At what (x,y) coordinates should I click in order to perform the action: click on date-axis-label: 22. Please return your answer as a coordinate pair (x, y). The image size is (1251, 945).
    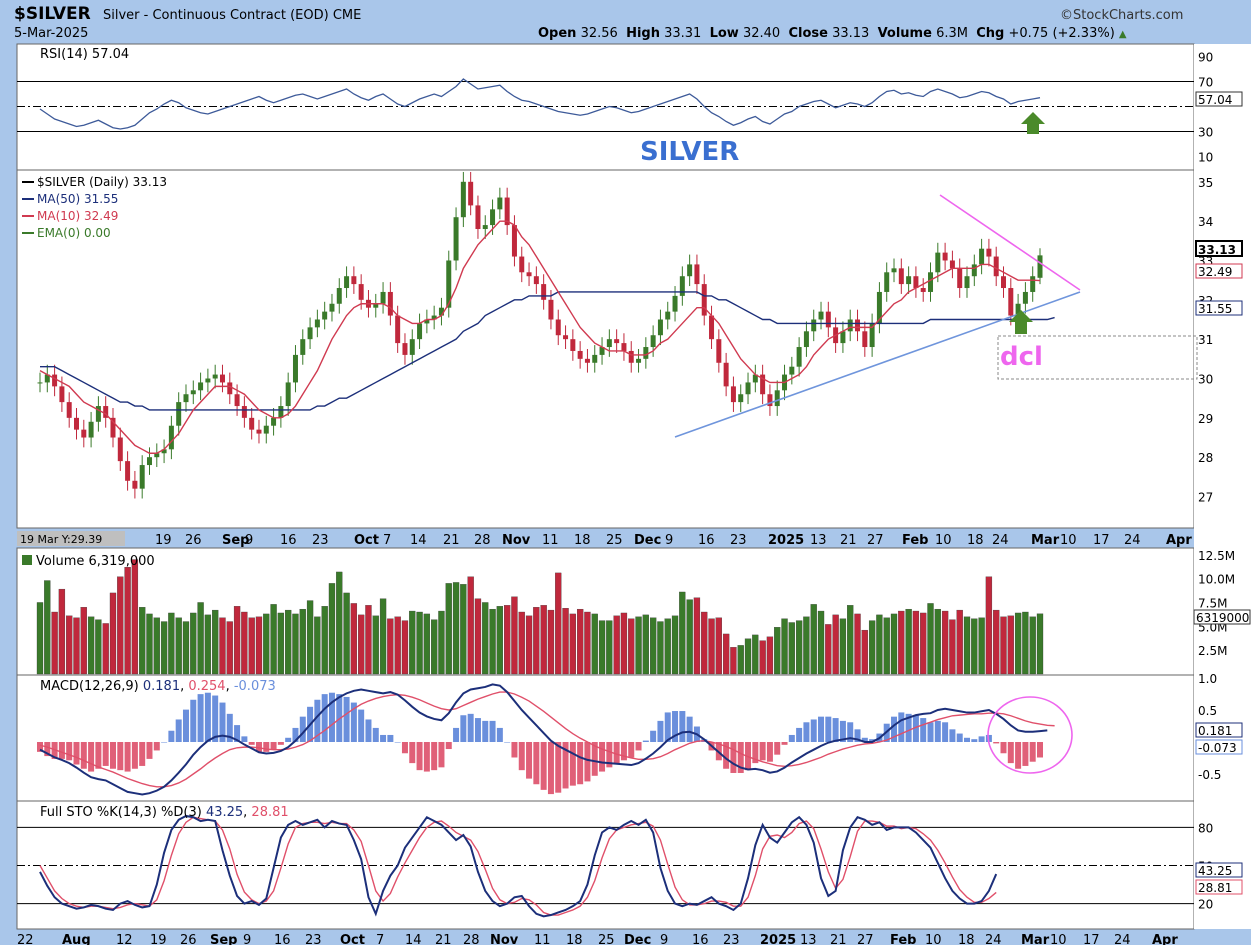
    Looking at the image, I should click on (25, 939).